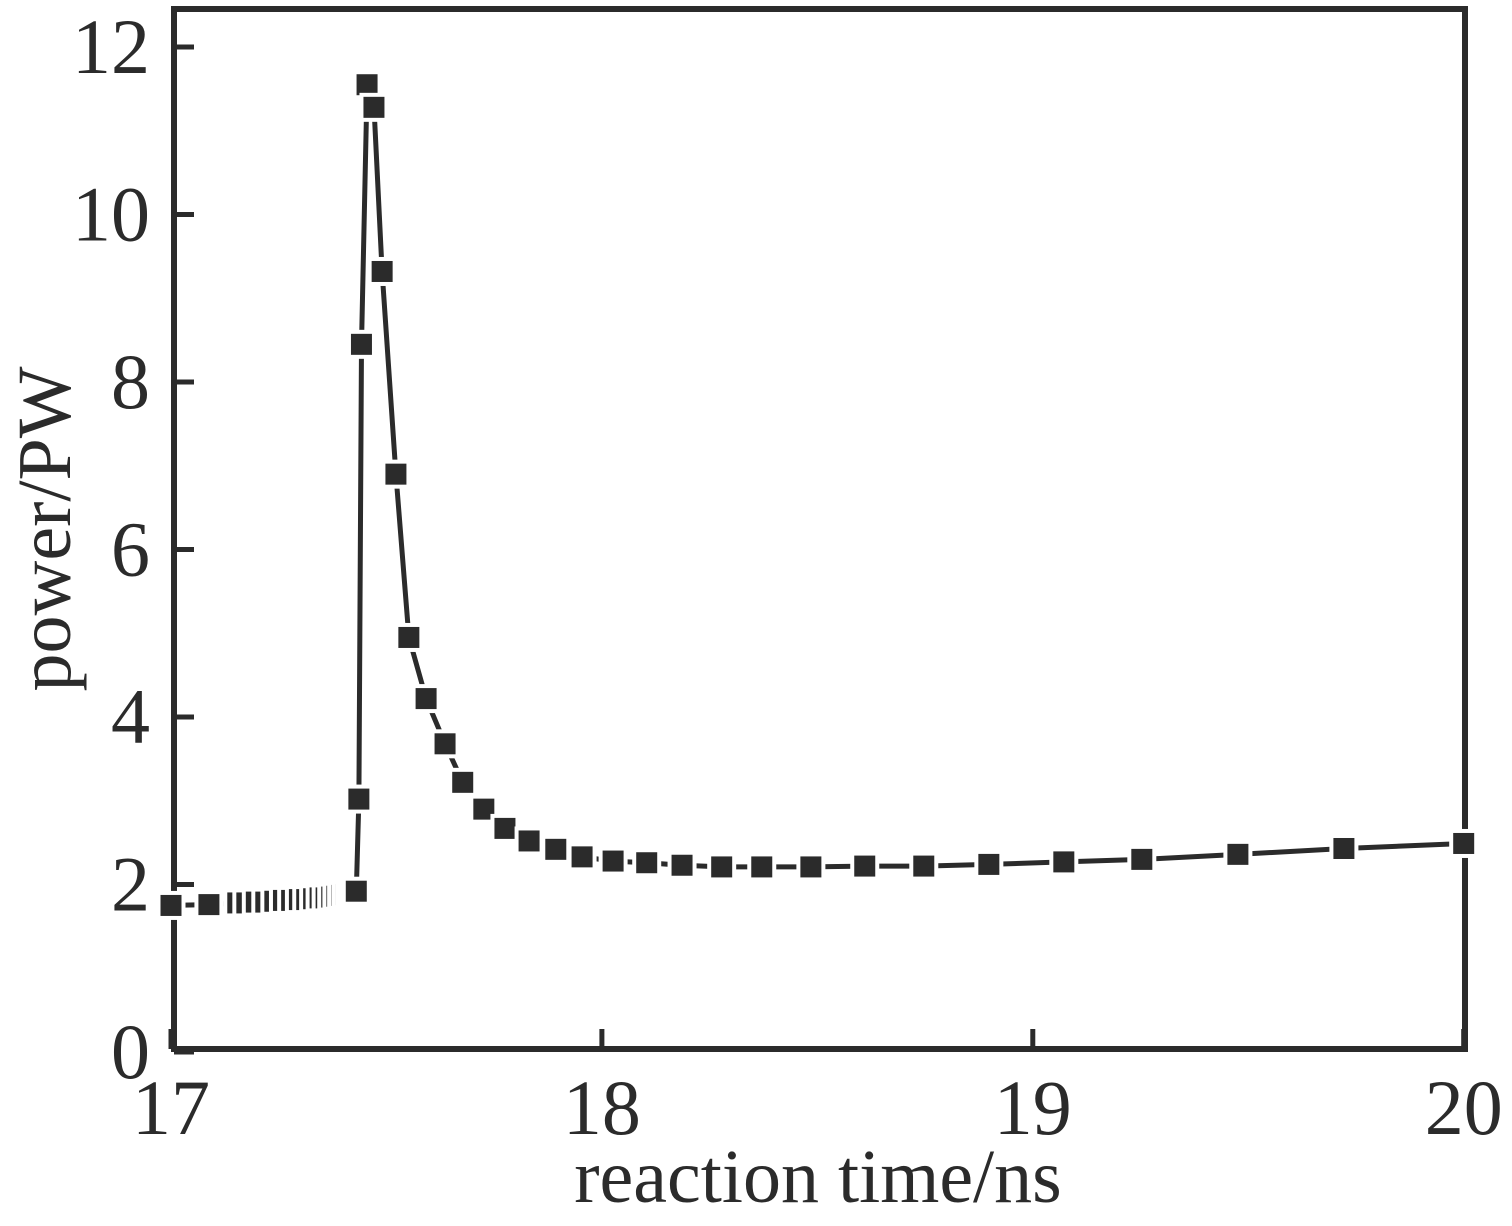  What do you see at coordinates (130, 549) in the screenshot?
I see `y-tick-label: 6` at bounding box center [130, 549].